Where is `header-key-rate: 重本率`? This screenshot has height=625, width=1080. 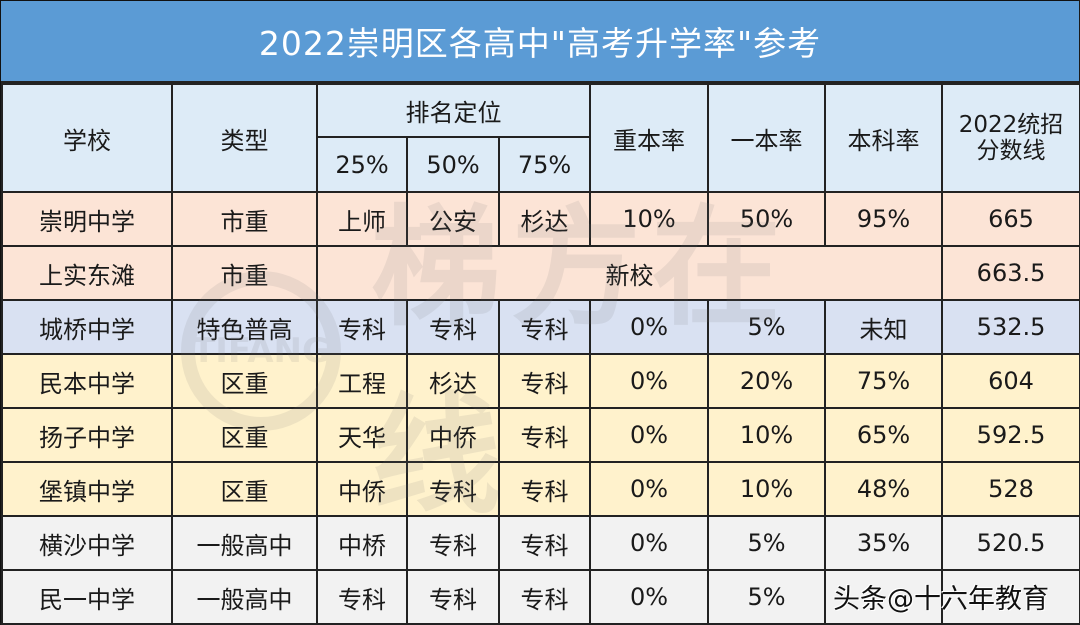
header-key-rate: 重本率 is located at coordinates (649, 138).